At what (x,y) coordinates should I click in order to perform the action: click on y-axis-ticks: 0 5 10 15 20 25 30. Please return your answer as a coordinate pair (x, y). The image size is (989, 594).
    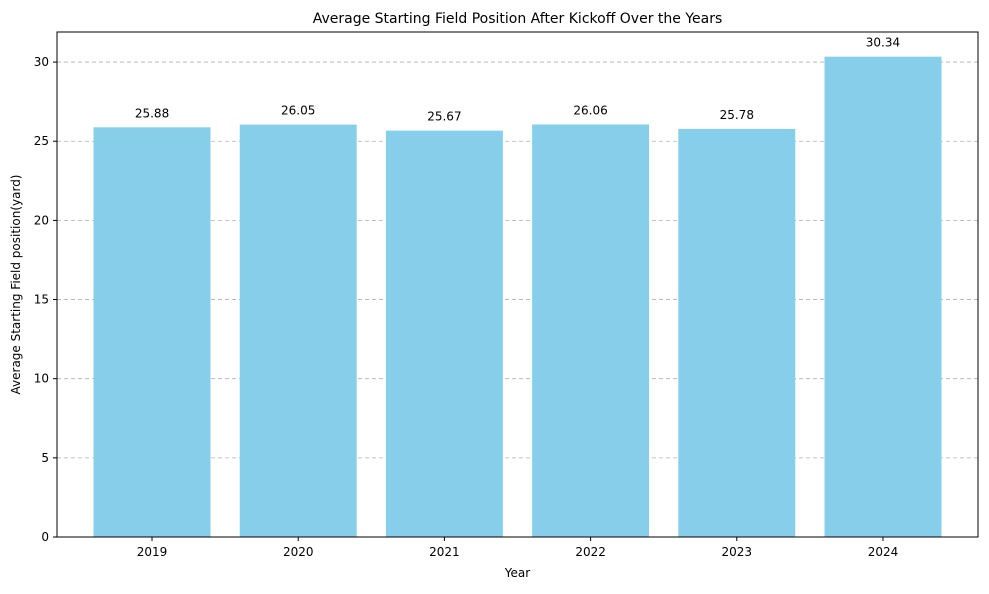
    Looking at the image, I should click on (45, 299).